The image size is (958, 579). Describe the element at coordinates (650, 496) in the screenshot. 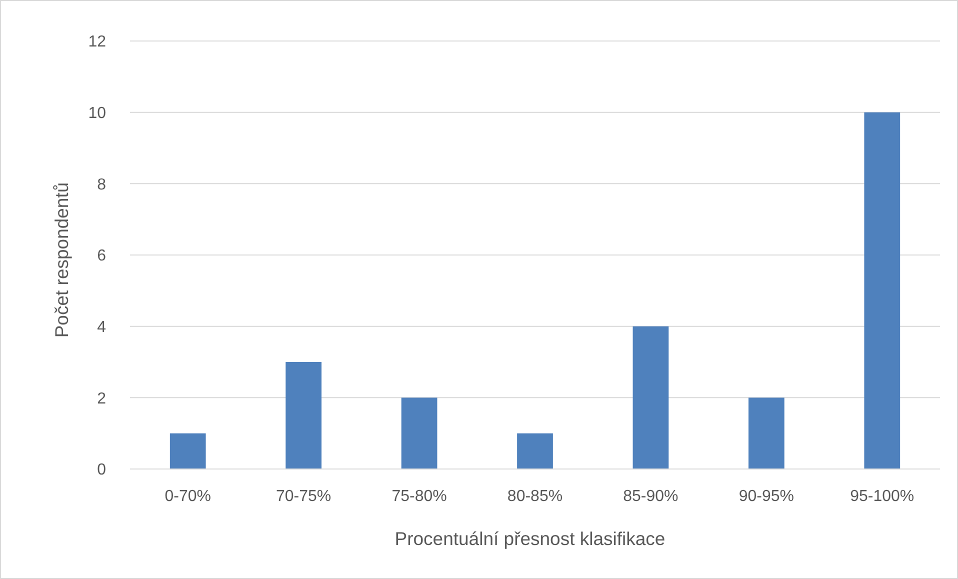

I see `x-tick-label: 85-90%` at that location.